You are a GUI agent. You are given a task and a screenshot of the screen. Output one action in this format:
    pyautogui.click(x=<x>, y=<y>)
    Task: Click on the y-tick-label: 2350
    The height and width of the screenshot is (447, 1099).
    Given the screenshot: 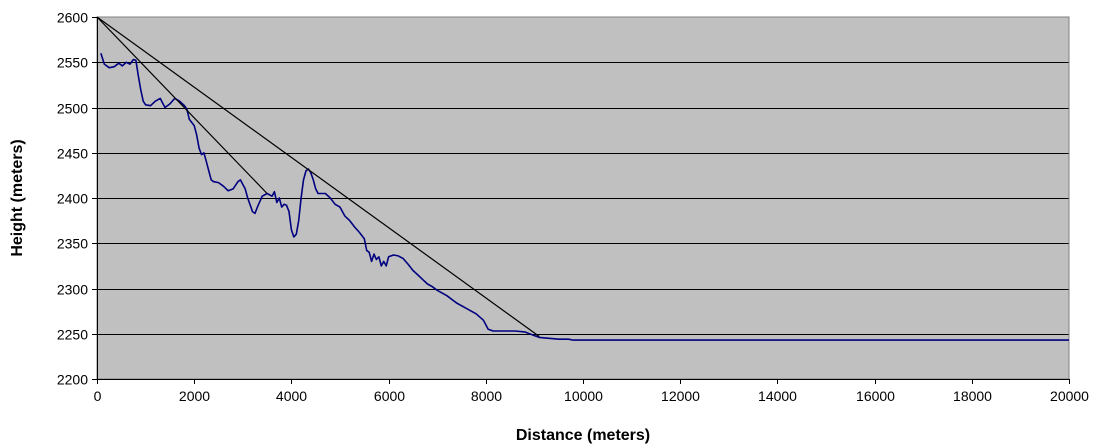 What is the action you would take?
    pyautogui.click(x=72, y=244)
    